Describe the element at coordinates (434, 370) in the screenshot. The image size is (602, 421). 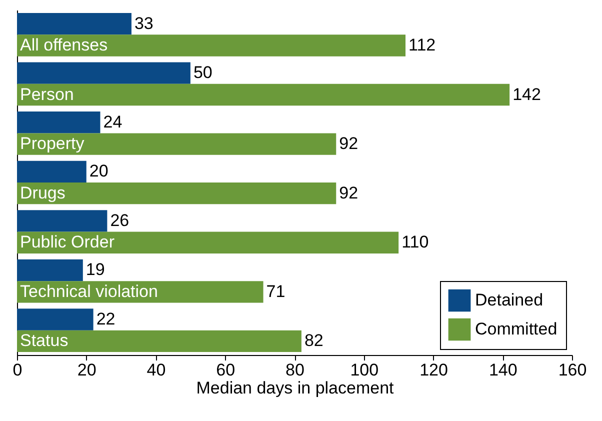
I see `x-tick-label: 120` at that location.